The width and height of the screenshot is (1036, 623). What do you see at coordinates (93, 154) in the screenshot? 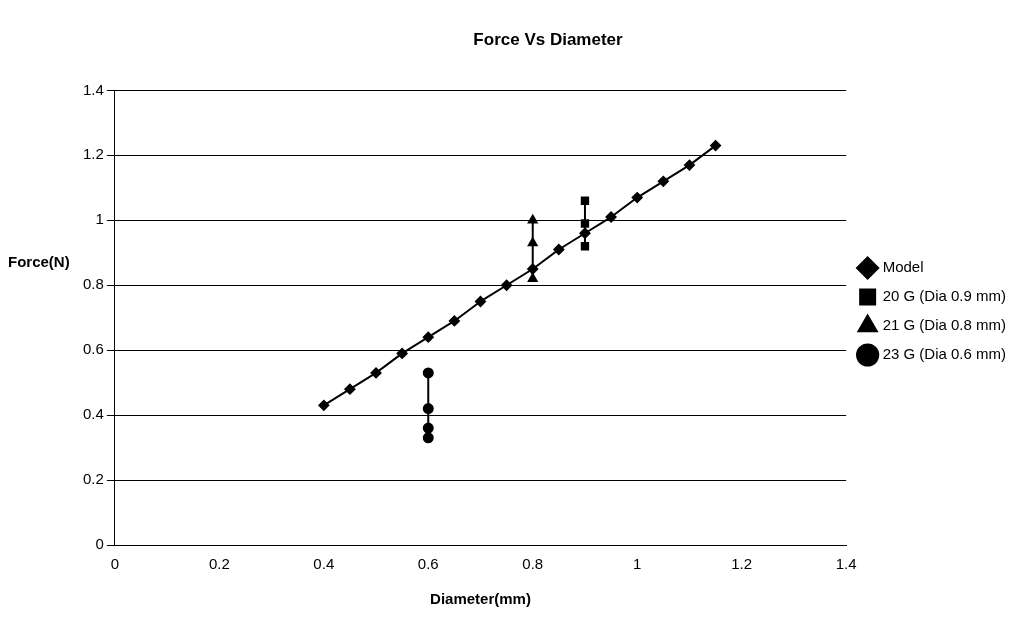
I see `y-tick-label: 1.2` at bounding box center [93, 154].